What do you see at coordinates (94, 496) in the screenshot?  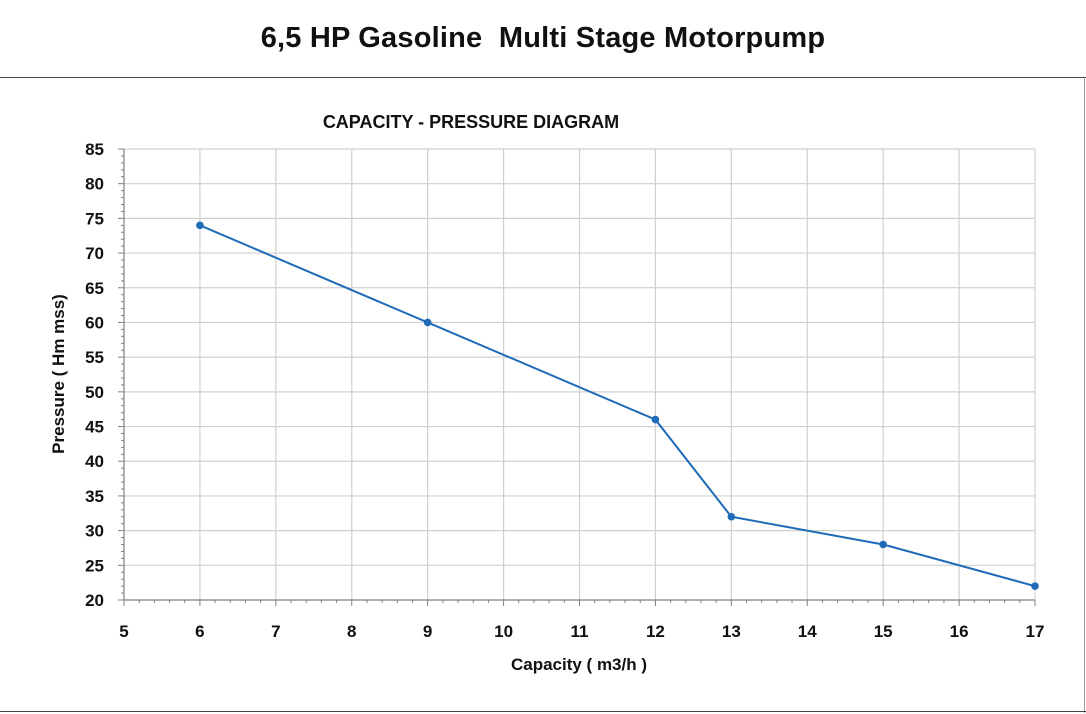 I see `y-tick-label: 35` at bounding box center [94, 496].